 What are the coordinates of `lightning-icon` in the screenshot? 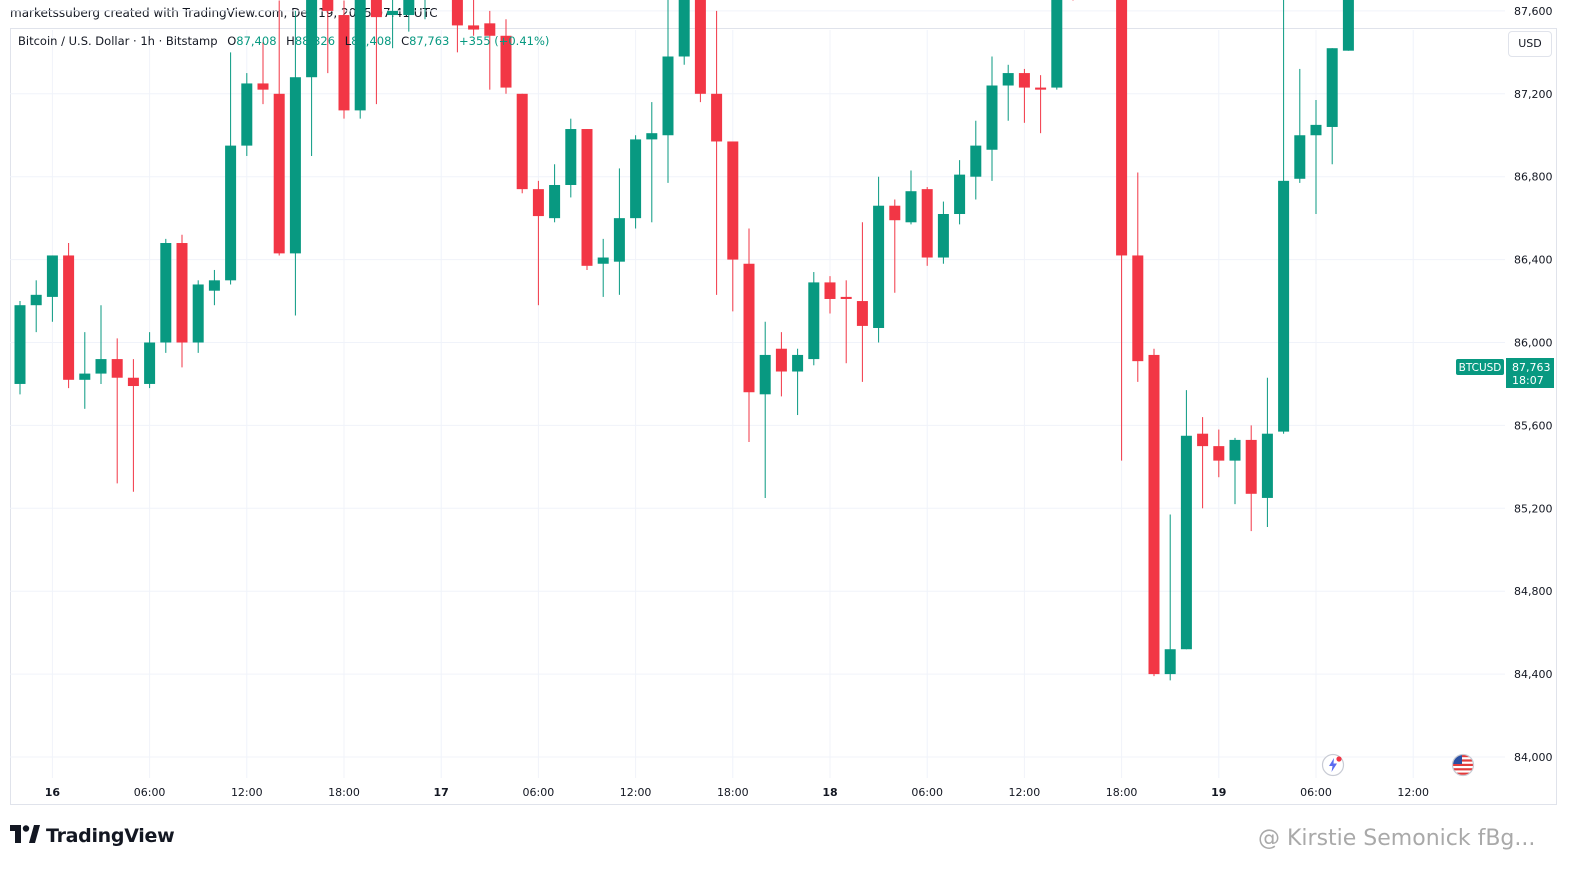 It's located at (1333, 765).